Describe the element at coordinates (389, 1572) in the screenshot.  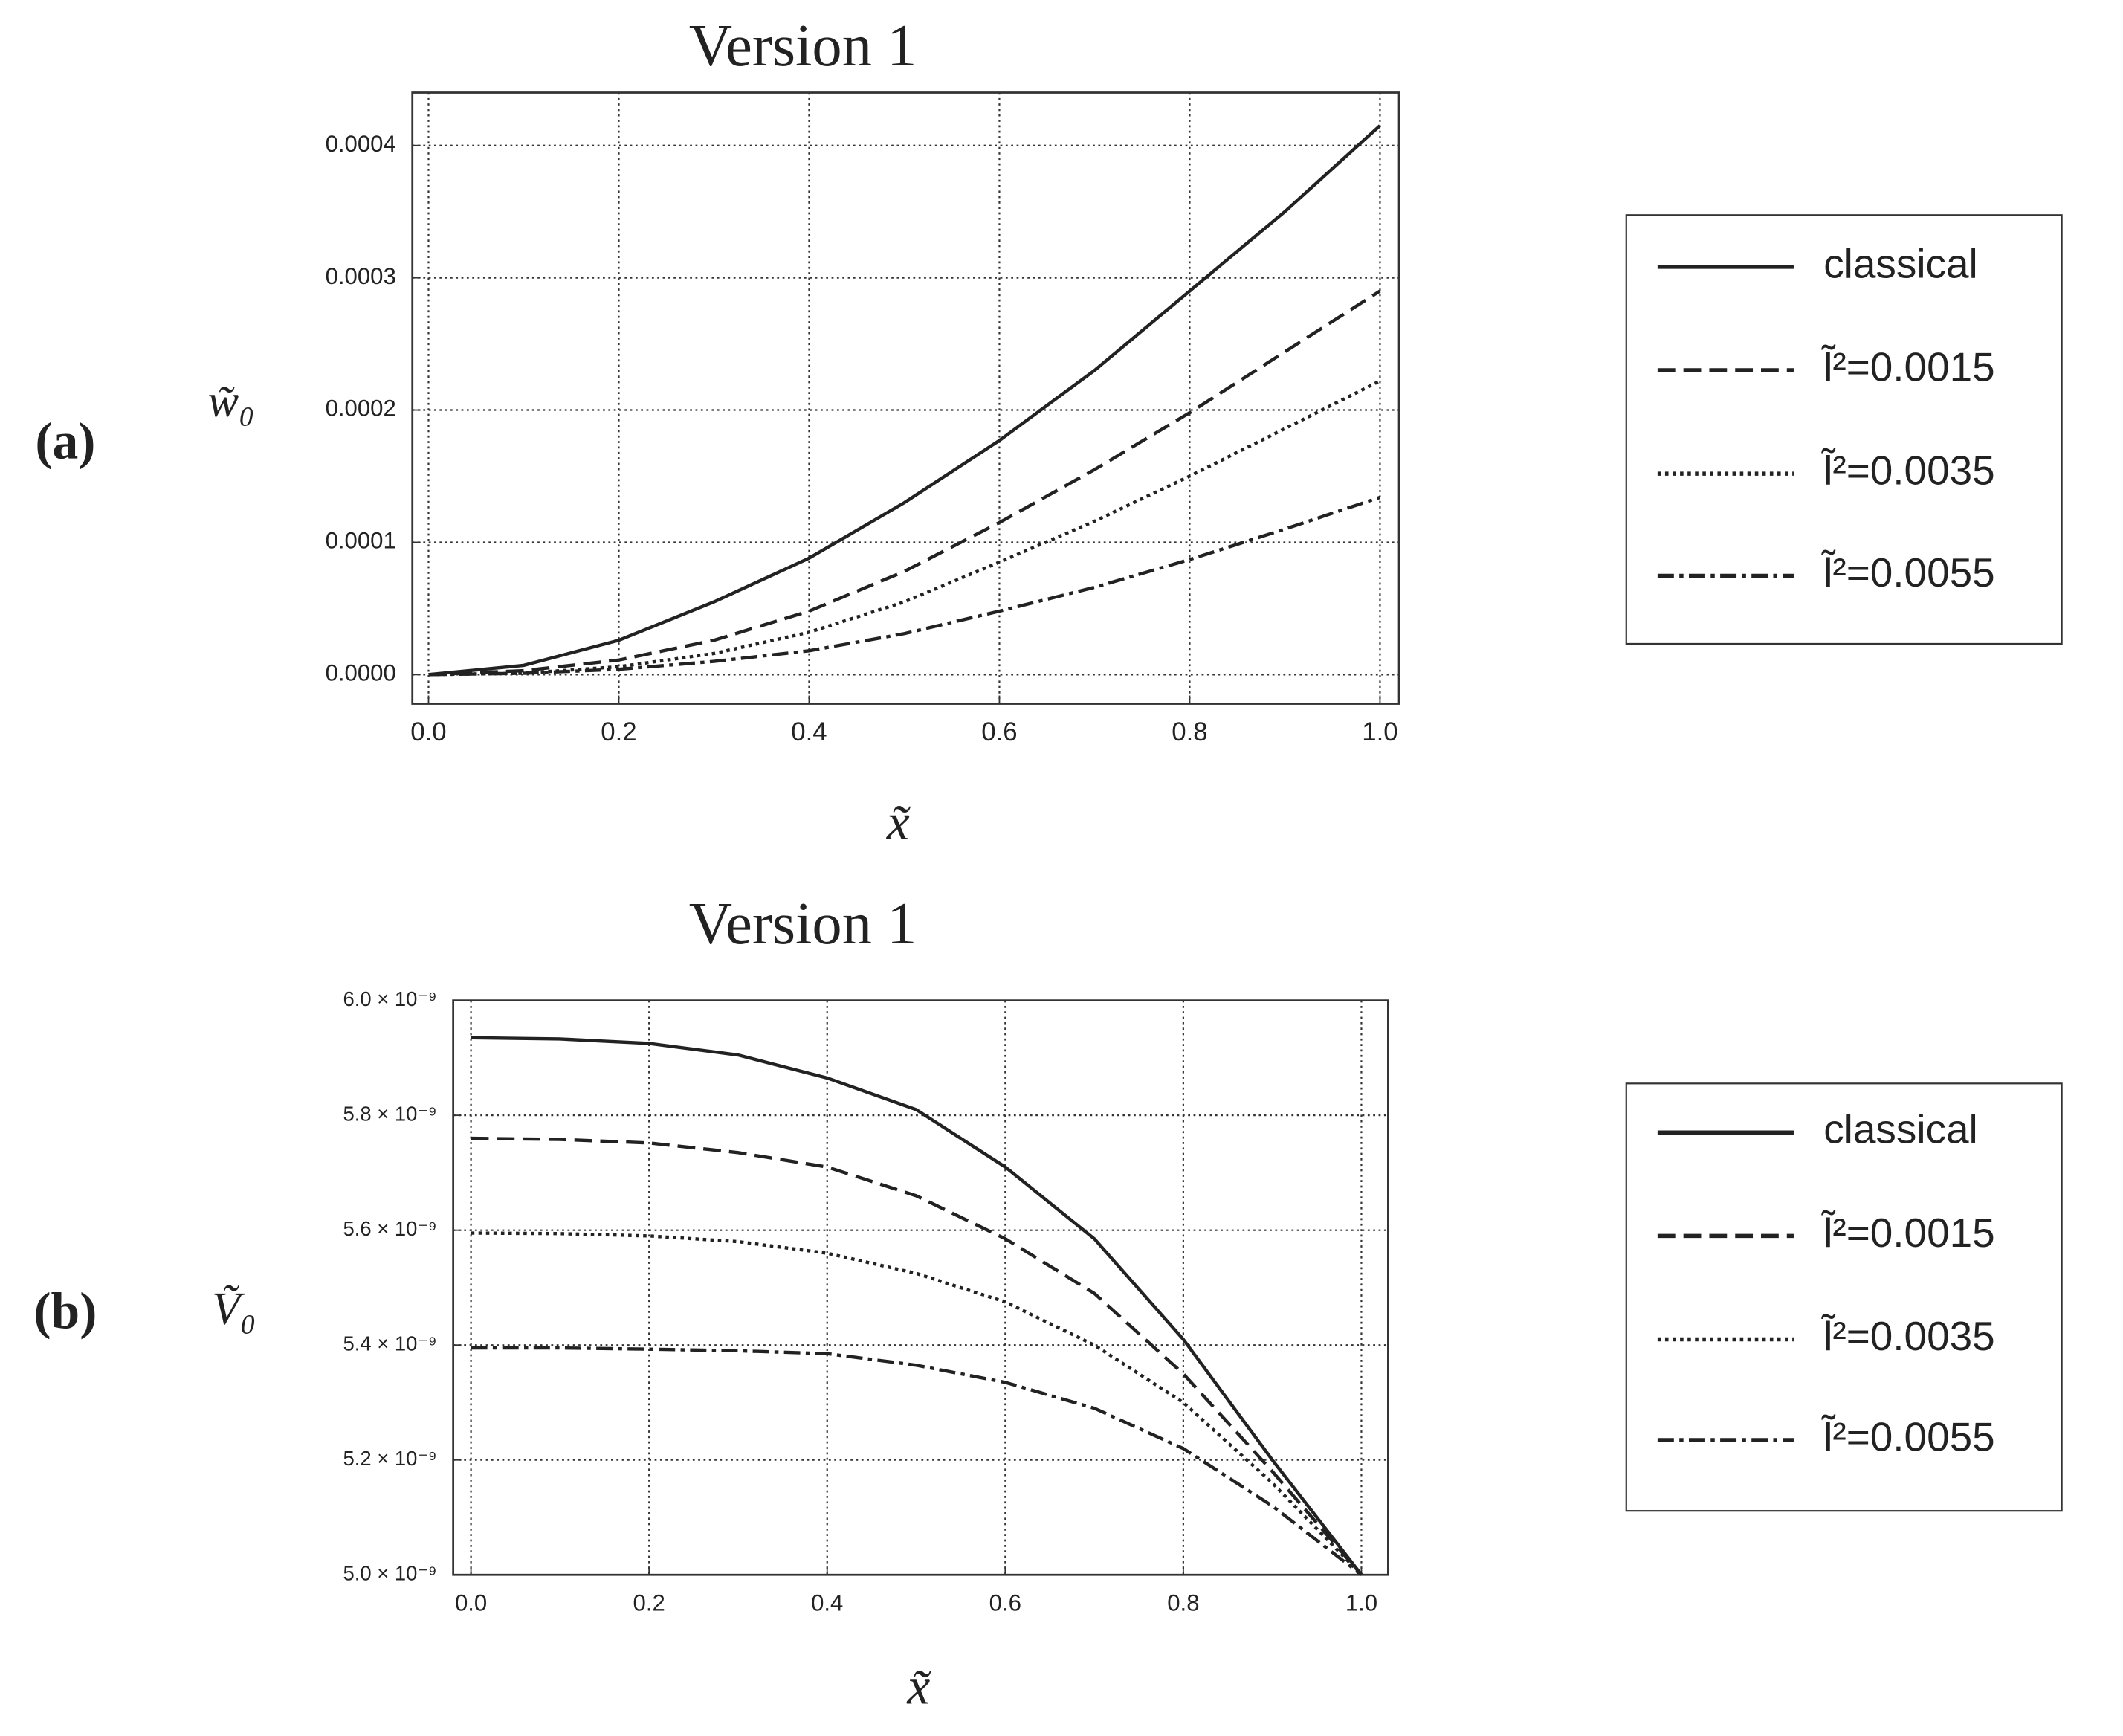
I see `y-tick-label: 5.0 × 10⁻⁹` at that location.